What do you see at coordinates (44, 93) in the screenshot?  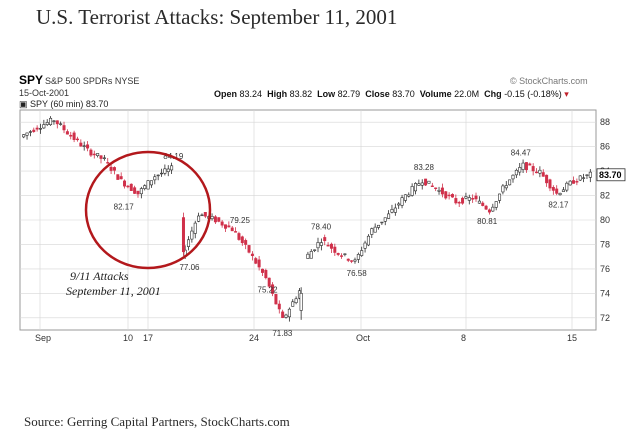 I see `chart-date: 15-Oct-2001` at bounding box center [44, 93].